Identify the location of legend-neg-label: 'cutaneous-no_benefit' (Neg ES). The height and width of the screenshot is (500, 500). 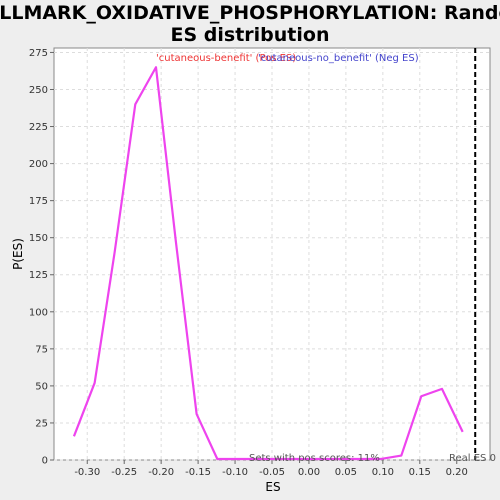
(338, 58).